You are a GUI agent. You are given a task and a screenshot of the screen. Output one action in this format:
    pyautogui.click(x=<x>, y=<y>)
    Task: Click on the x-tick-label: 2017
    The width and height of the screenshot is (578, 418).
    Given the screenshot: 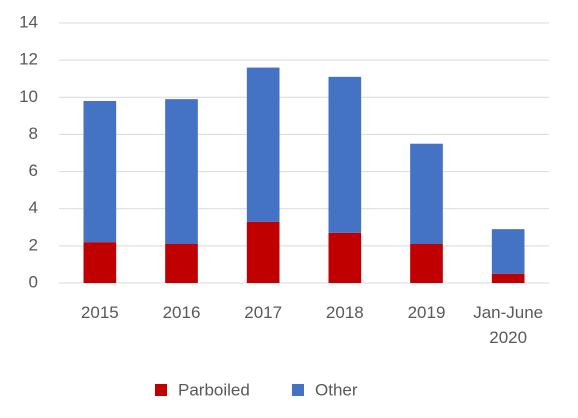 What is the action you would take?
    pyautogui.click(x=263, y=312)
    